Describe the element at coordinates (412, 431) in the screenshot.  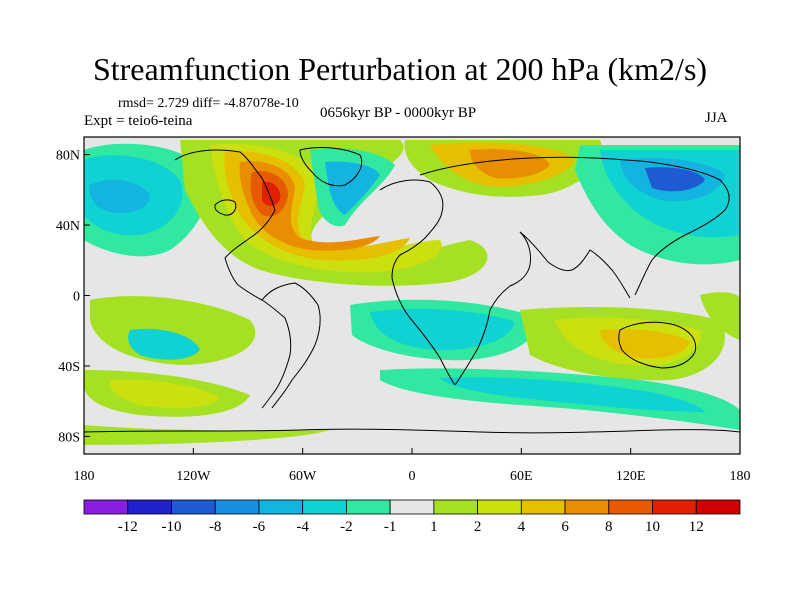
I see `antarctica-coast` at that location.